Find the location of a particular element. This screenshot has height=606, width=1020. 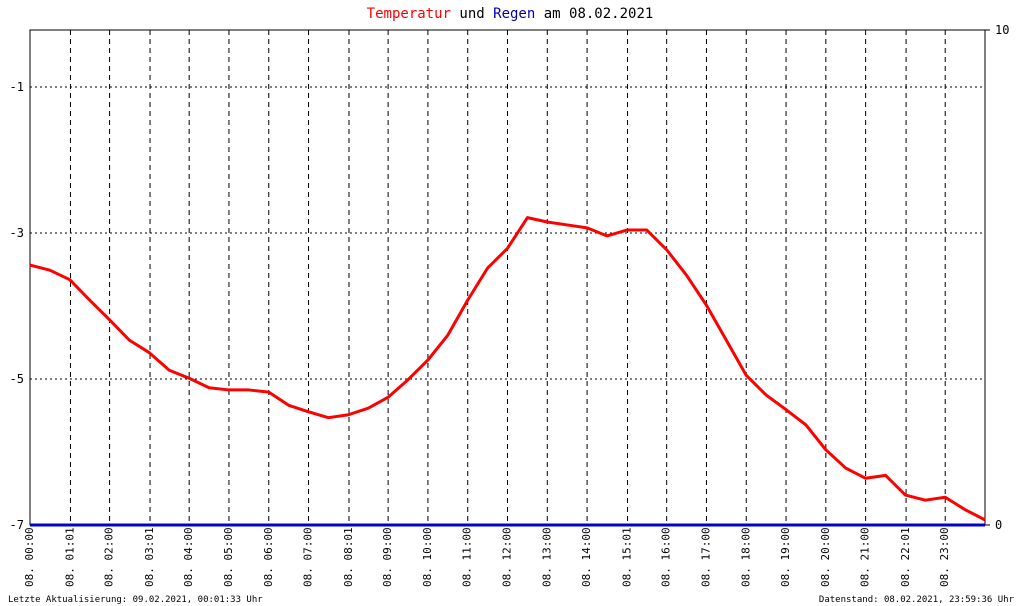

x-tick-label: 08. 05:00 is located at coordinates (228, 557).